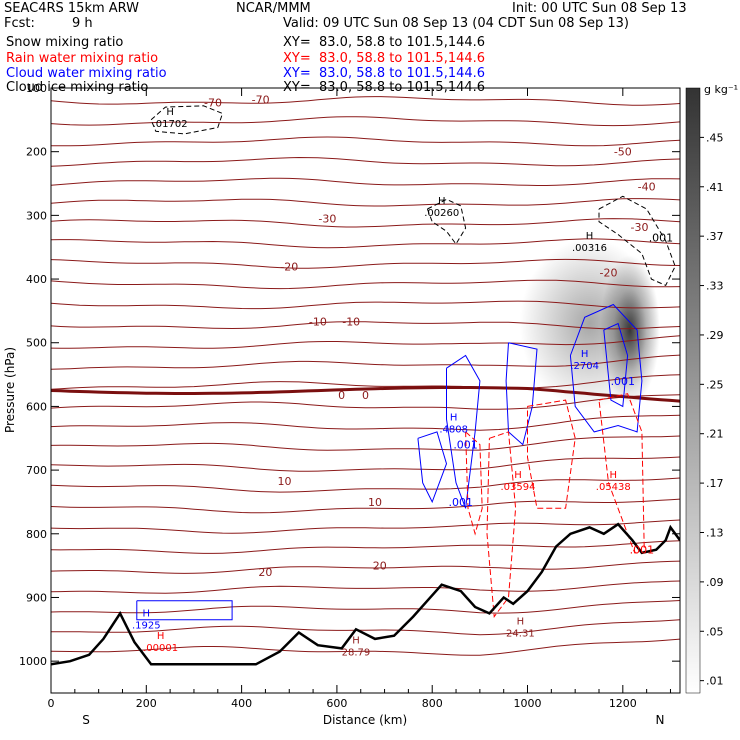 The height and width of the screenshot is (740, 740). I want to click on contour-label: -40, so click(647, 187).